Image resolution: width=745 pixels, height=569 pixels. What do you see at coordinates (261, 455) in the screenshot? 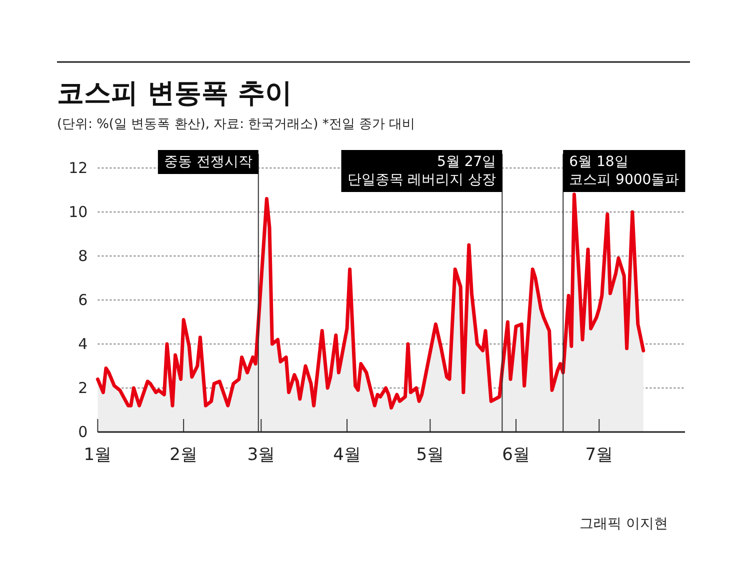
I see `x-tick-label: 3월` at bounding box center [261, 455].